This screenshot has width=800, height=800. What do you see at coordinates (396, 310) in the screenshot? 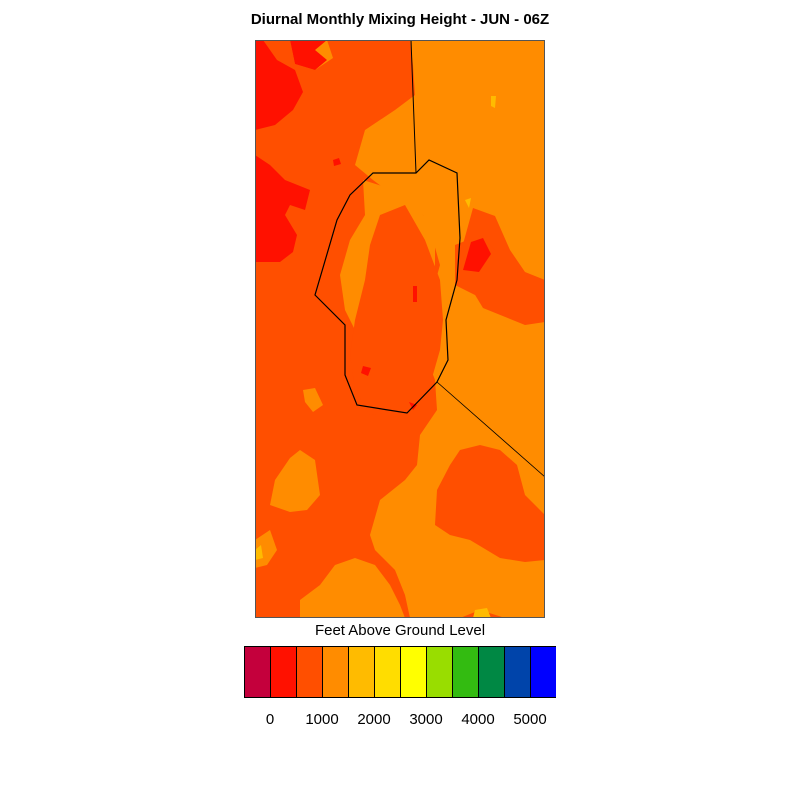
I see `contour-low-core` at bounding box center [396, 310].